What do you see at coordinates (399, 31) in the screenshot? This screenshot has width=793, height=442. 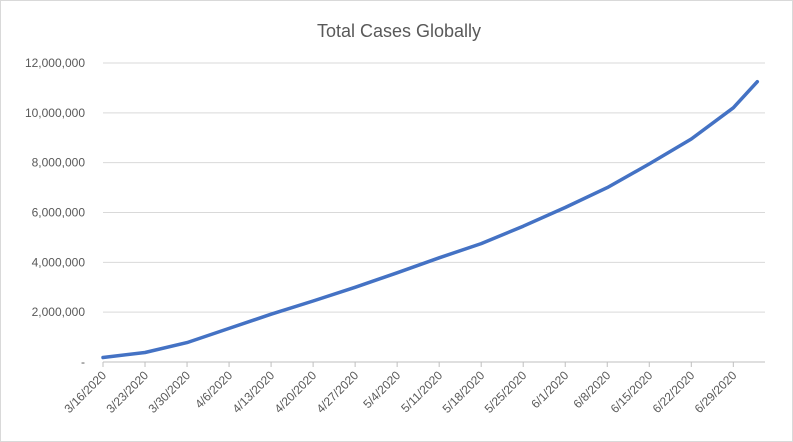 I see `chart-title: Total Cases Globally` at bounding box center [399, 31].